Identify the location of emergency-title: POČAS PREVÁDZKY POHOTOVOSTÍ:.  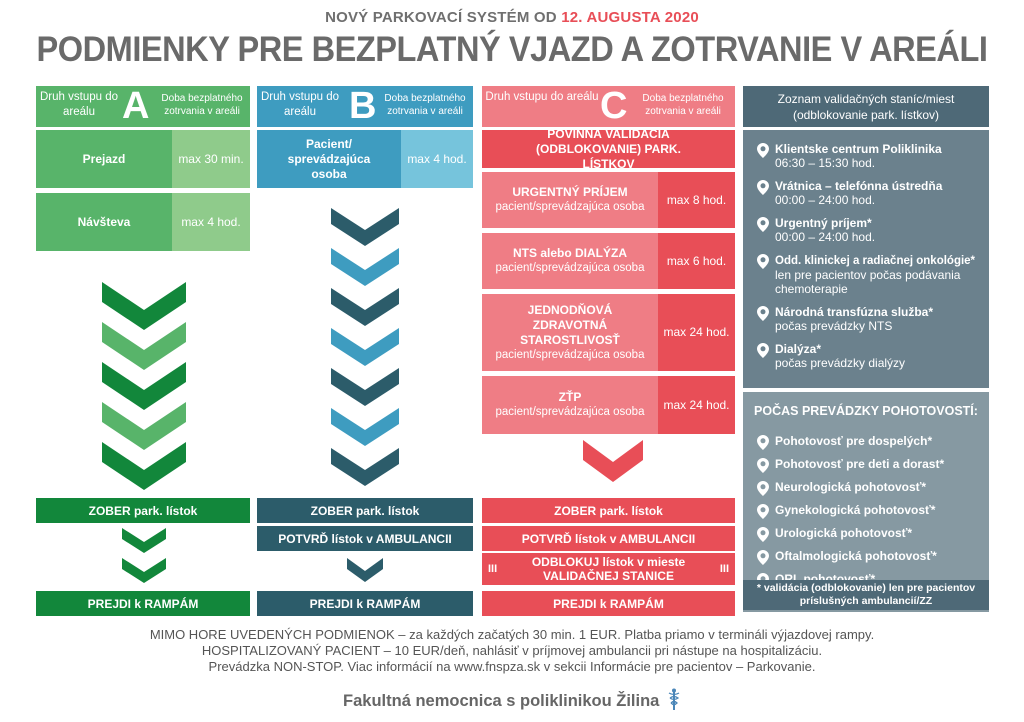
(866, 411).